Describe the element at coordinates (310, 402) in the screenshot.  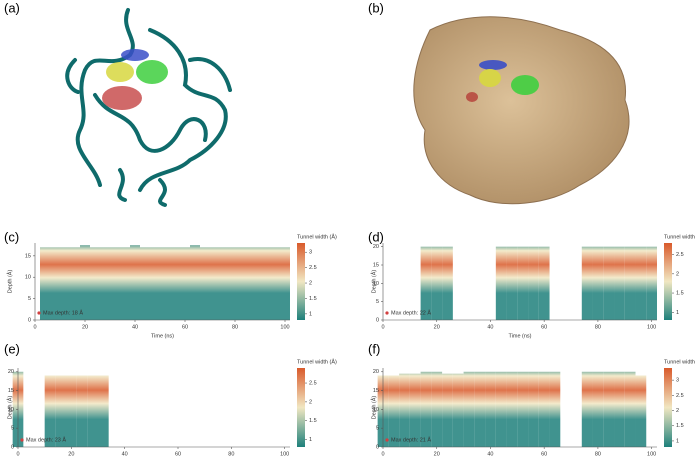
I see `colorbar-tick-label: 2` at that location.